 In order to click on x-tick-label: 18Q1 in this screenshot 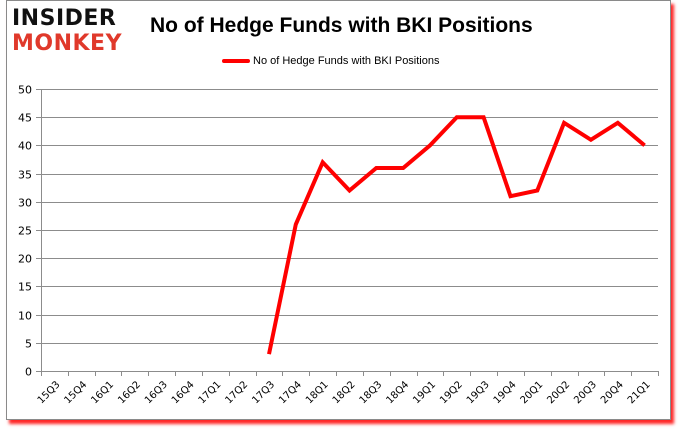, I will do `click(317, 392)`.